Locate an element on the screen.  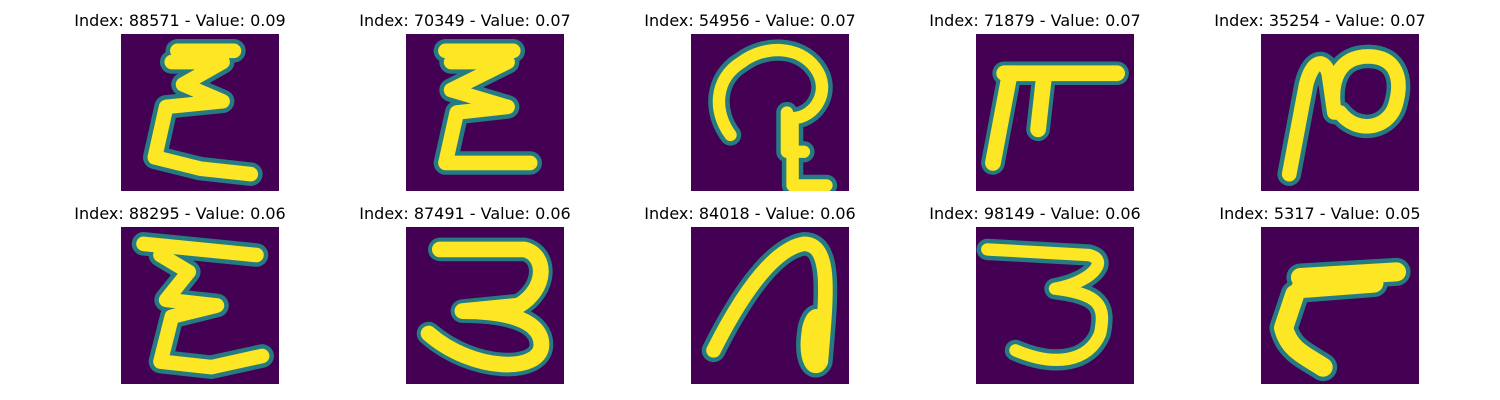
panel-8: Index: 84018 - Value: 0.06 is located at coordinates (750, 288).